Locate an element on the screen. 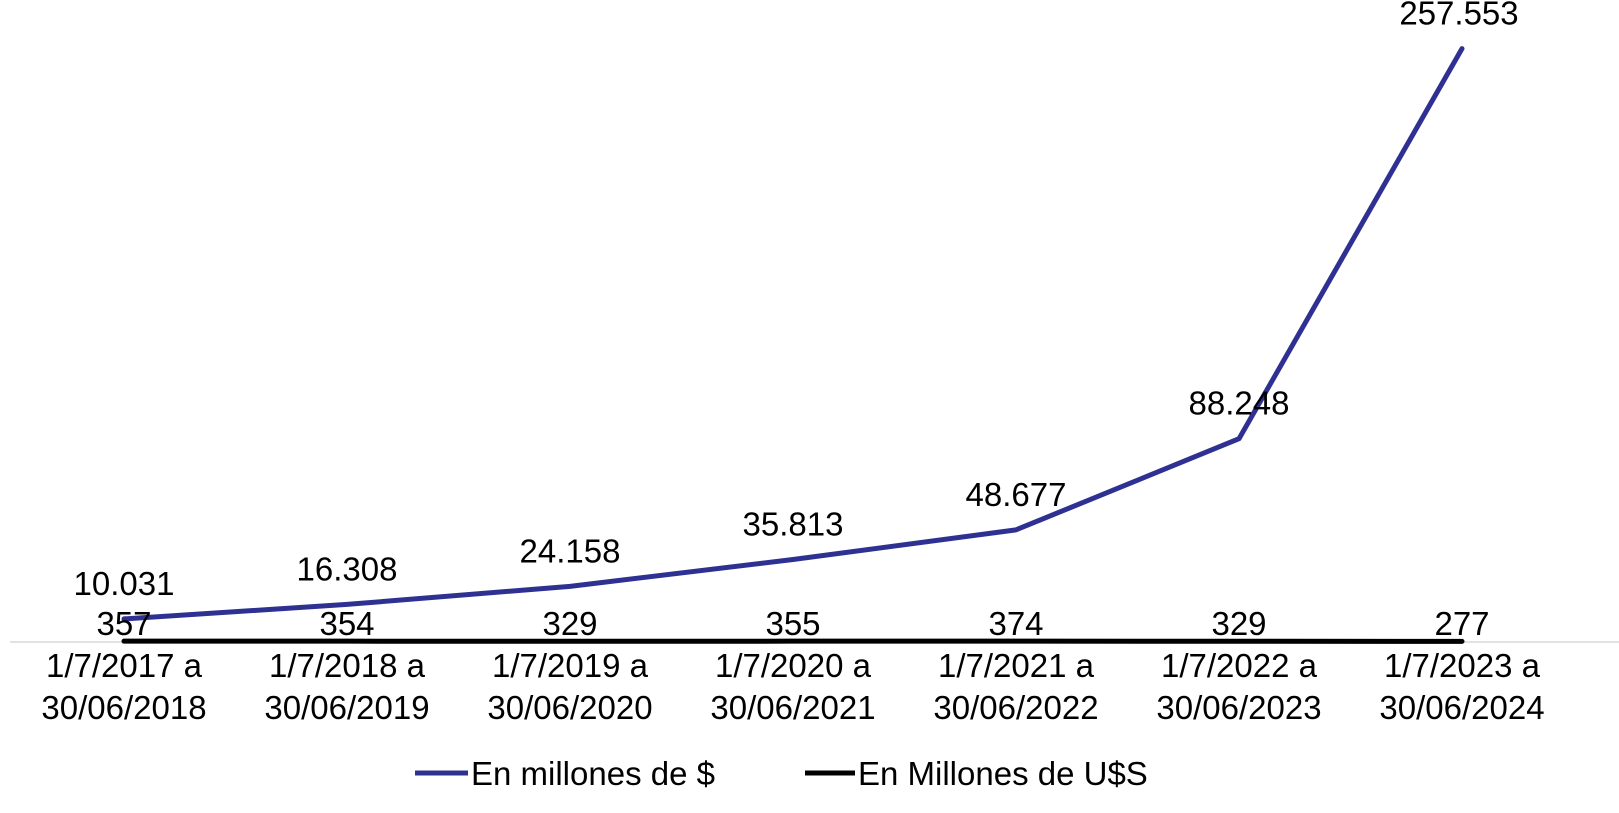  x-tick-label: 1/7/2020 a is located at coordinates (793, 665).